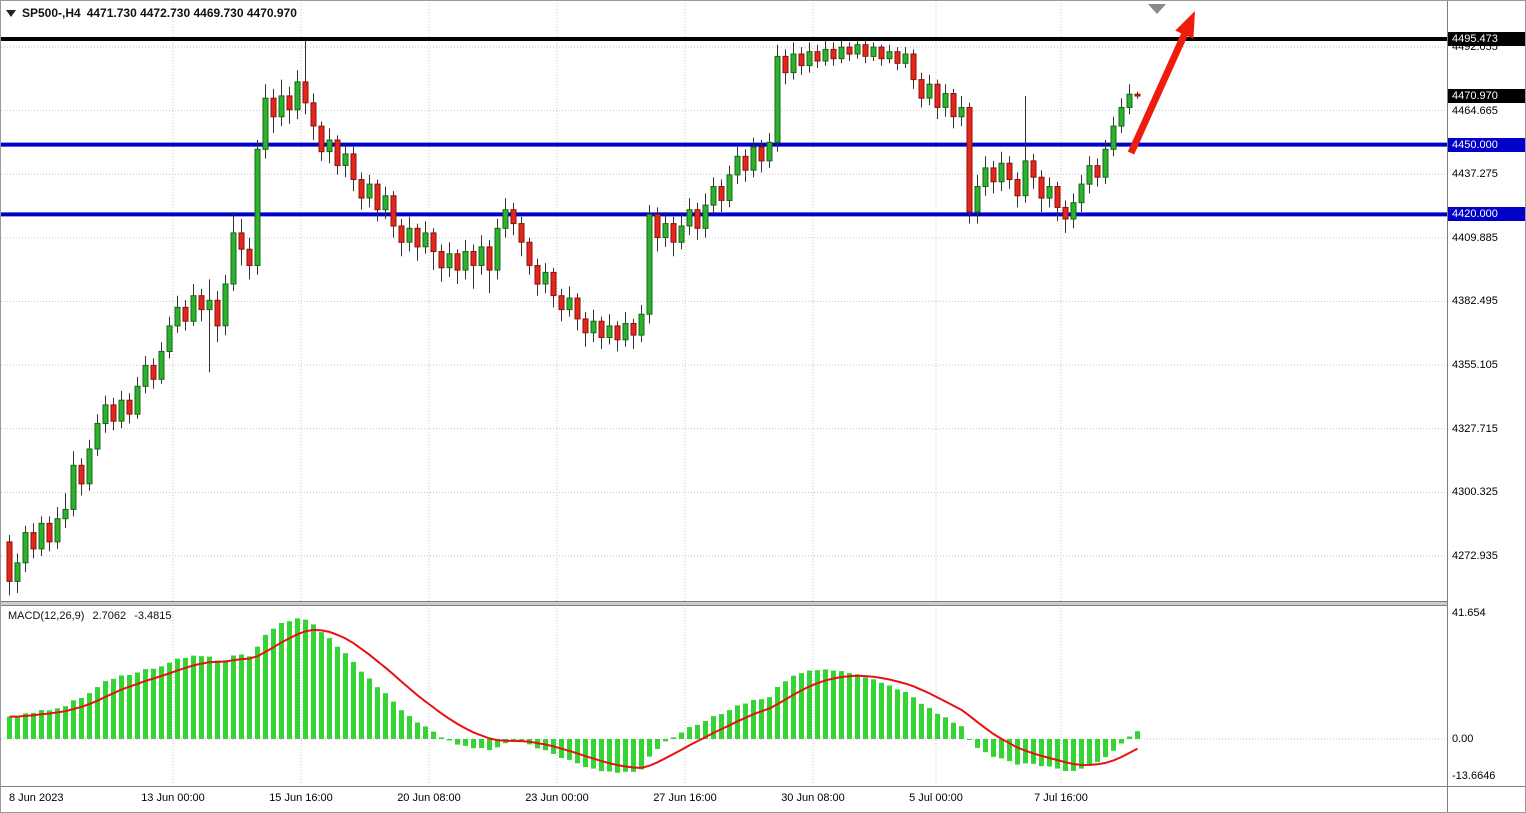 The image size is (1526, 813). Describe the element at coordinates (11, 13) in the screenshot. I see `triangle-down-icon` at that location.